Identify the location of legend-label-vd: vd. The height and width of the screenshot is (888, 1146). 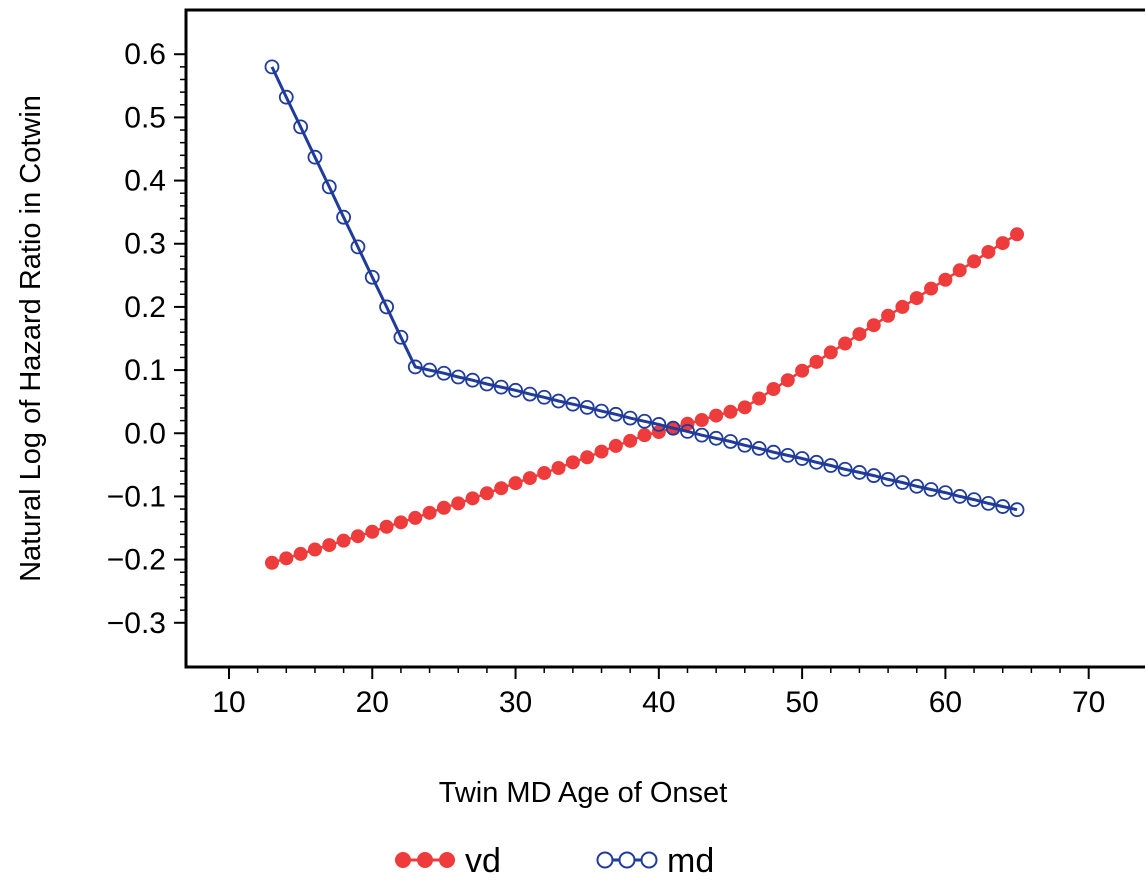
(483, 861).